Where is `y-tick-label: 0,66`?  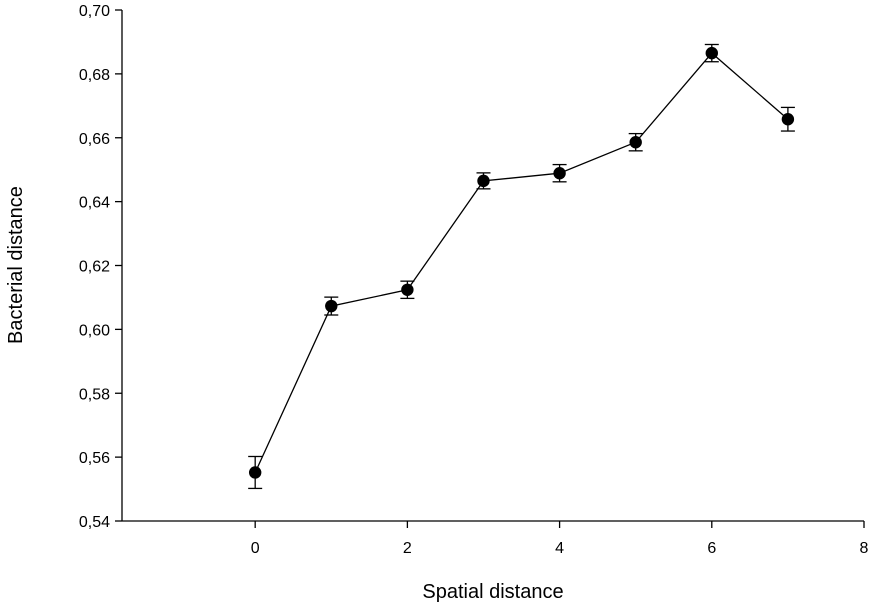 y-tick-label: 0,66 is located at coordinates (94, 139).